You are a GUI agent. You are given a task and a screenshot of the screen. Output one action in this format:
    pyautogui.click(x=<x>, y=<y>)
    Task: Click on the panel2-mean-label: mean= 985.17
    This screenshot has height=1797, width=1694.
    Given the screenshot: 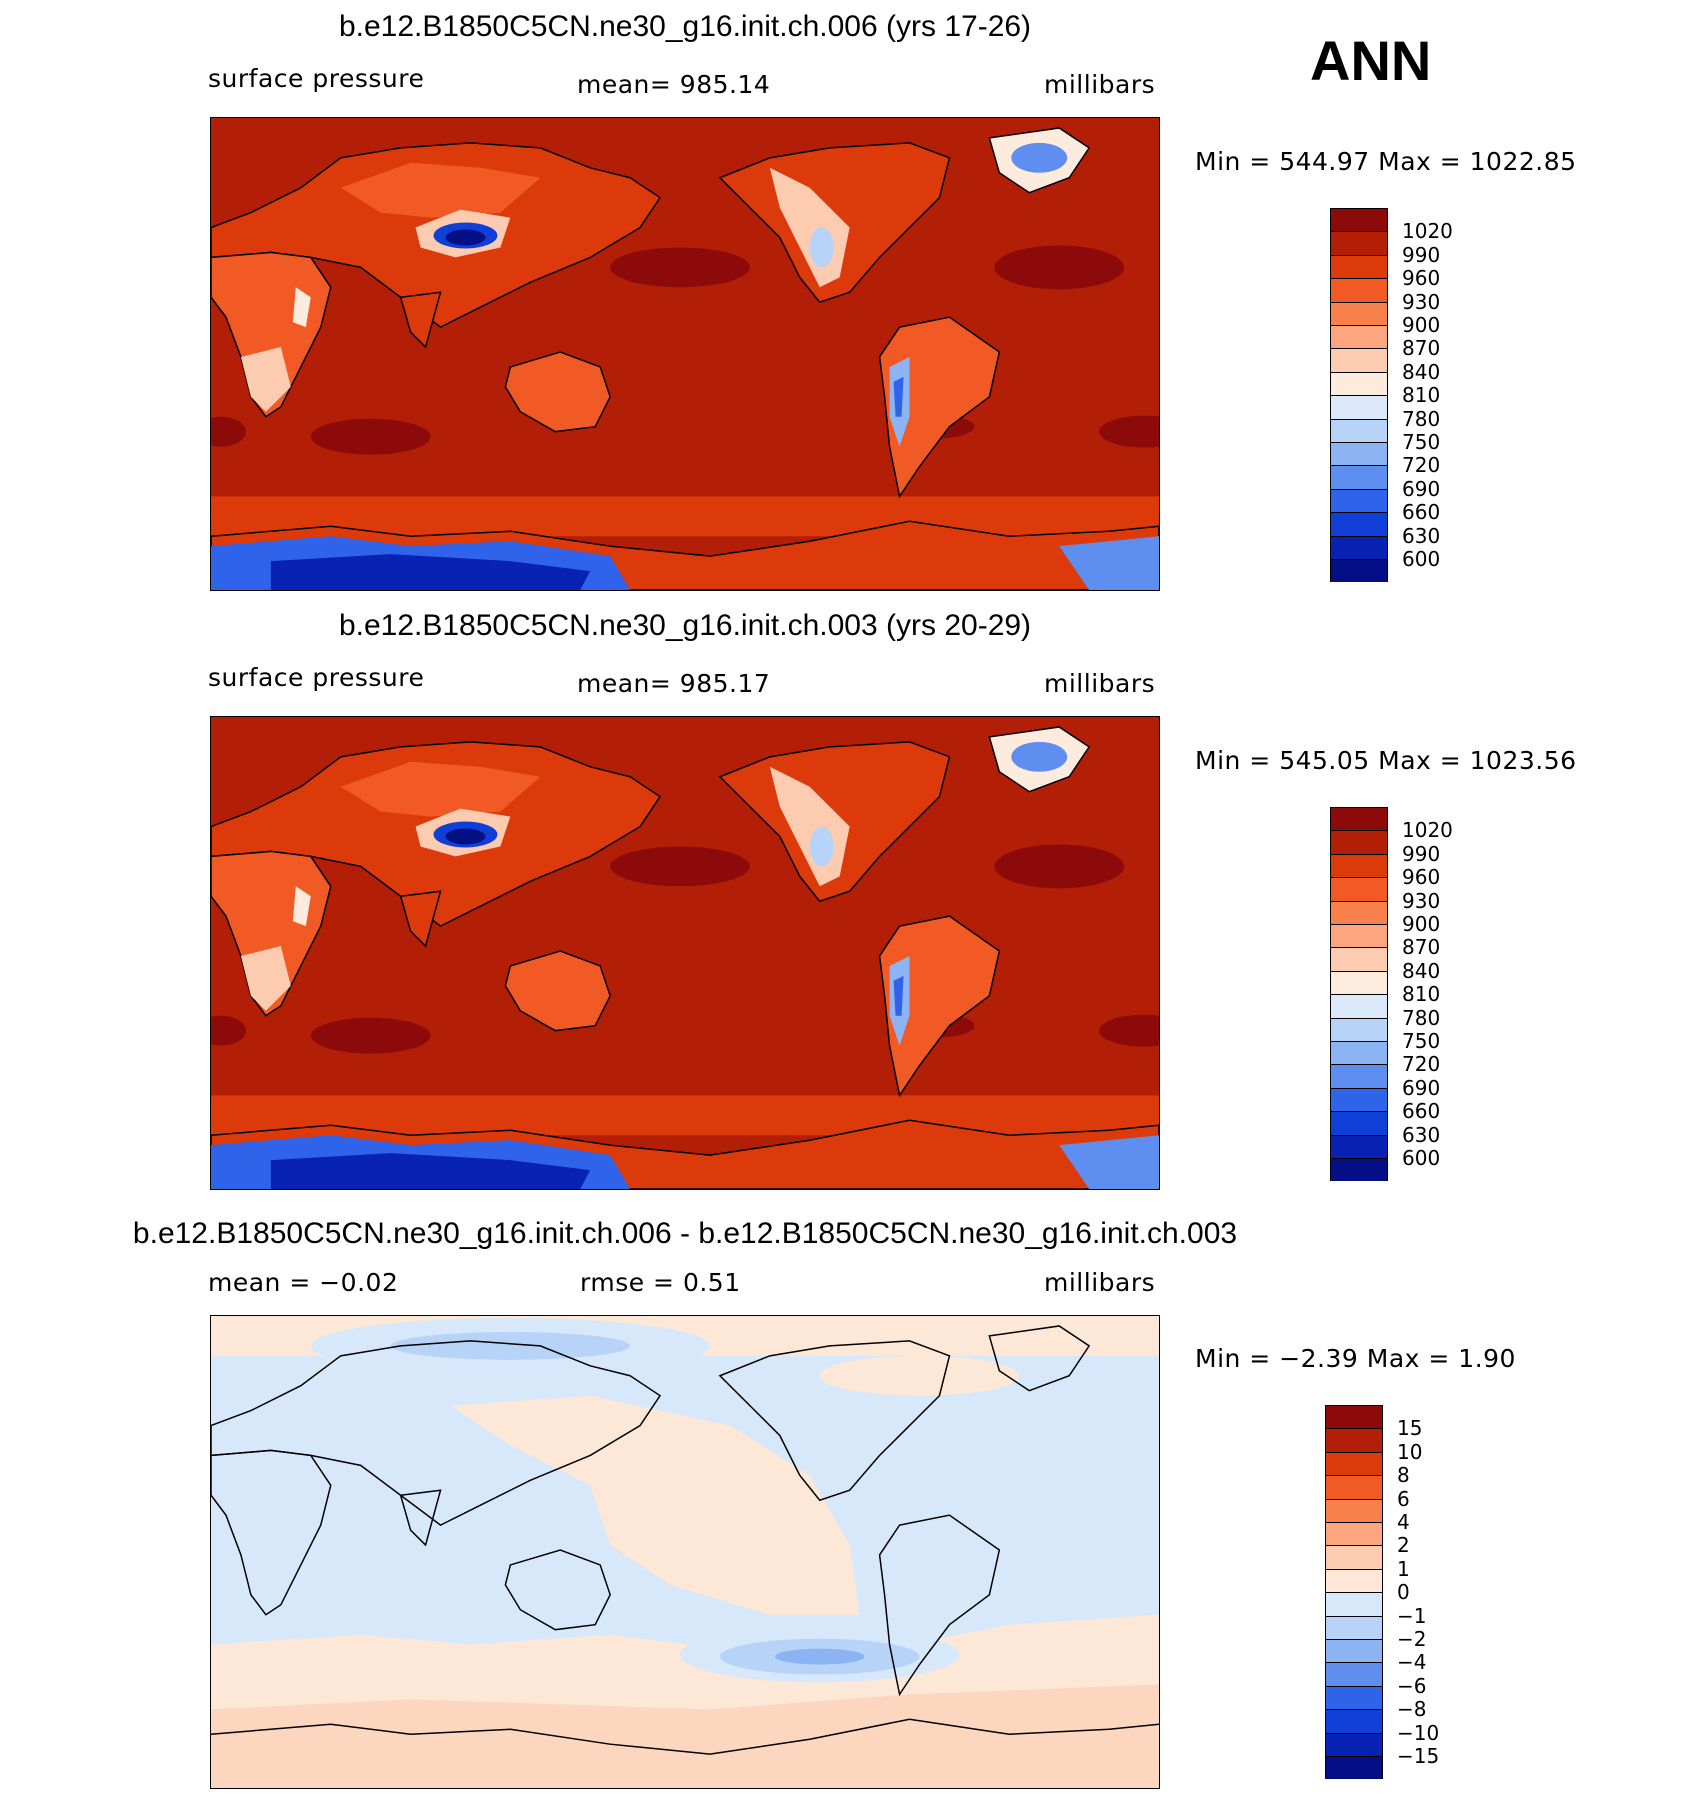 What is the action you would take?
    pyautogui.click(x=674, y=683)
    